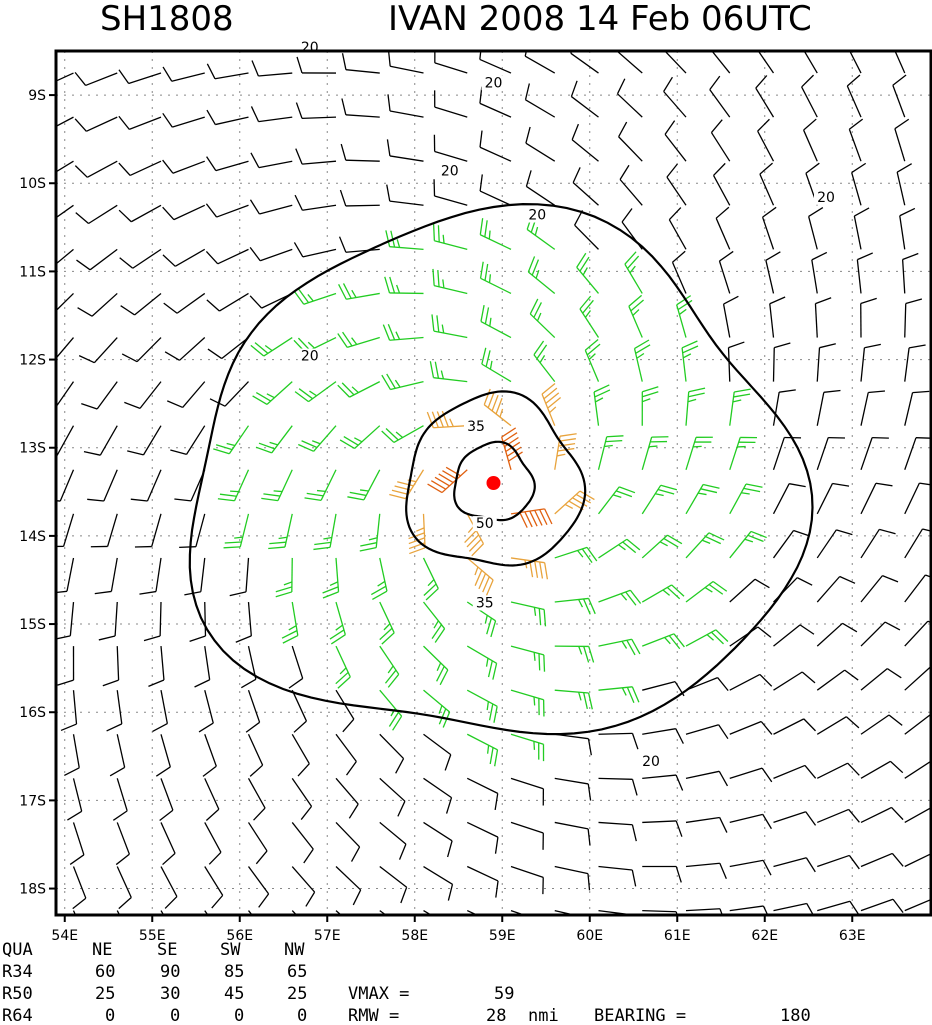 The height and width of the screenshot is (1025, 932). Describe the element at coordinates (764, 936) in the screenshot. I see `x-tick-label: 62E` at that location.